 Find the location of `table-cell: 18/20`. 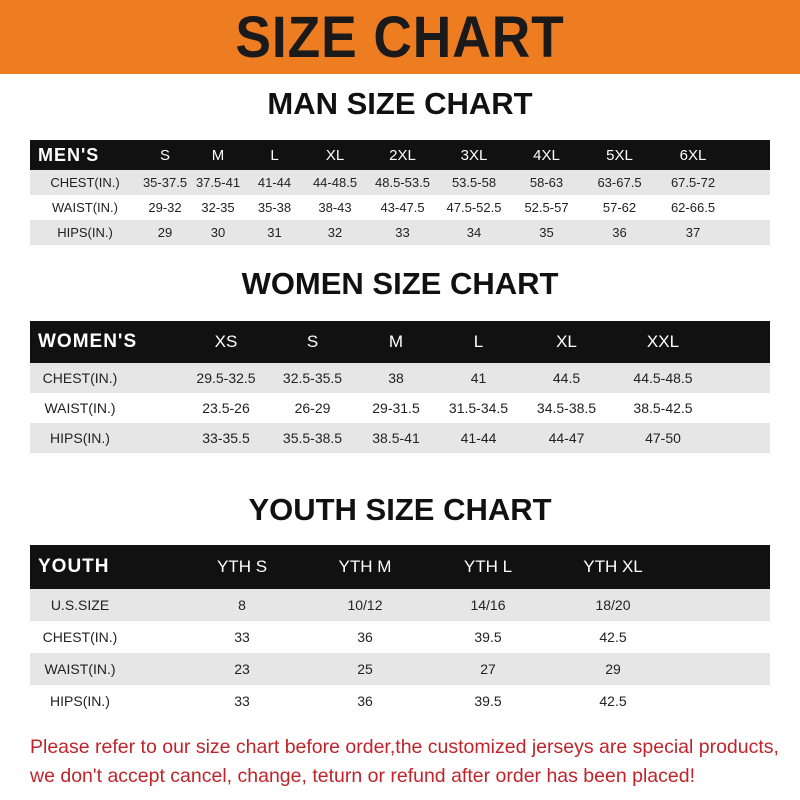

table-cell: 18/20 is located at coordinates (613, 605).